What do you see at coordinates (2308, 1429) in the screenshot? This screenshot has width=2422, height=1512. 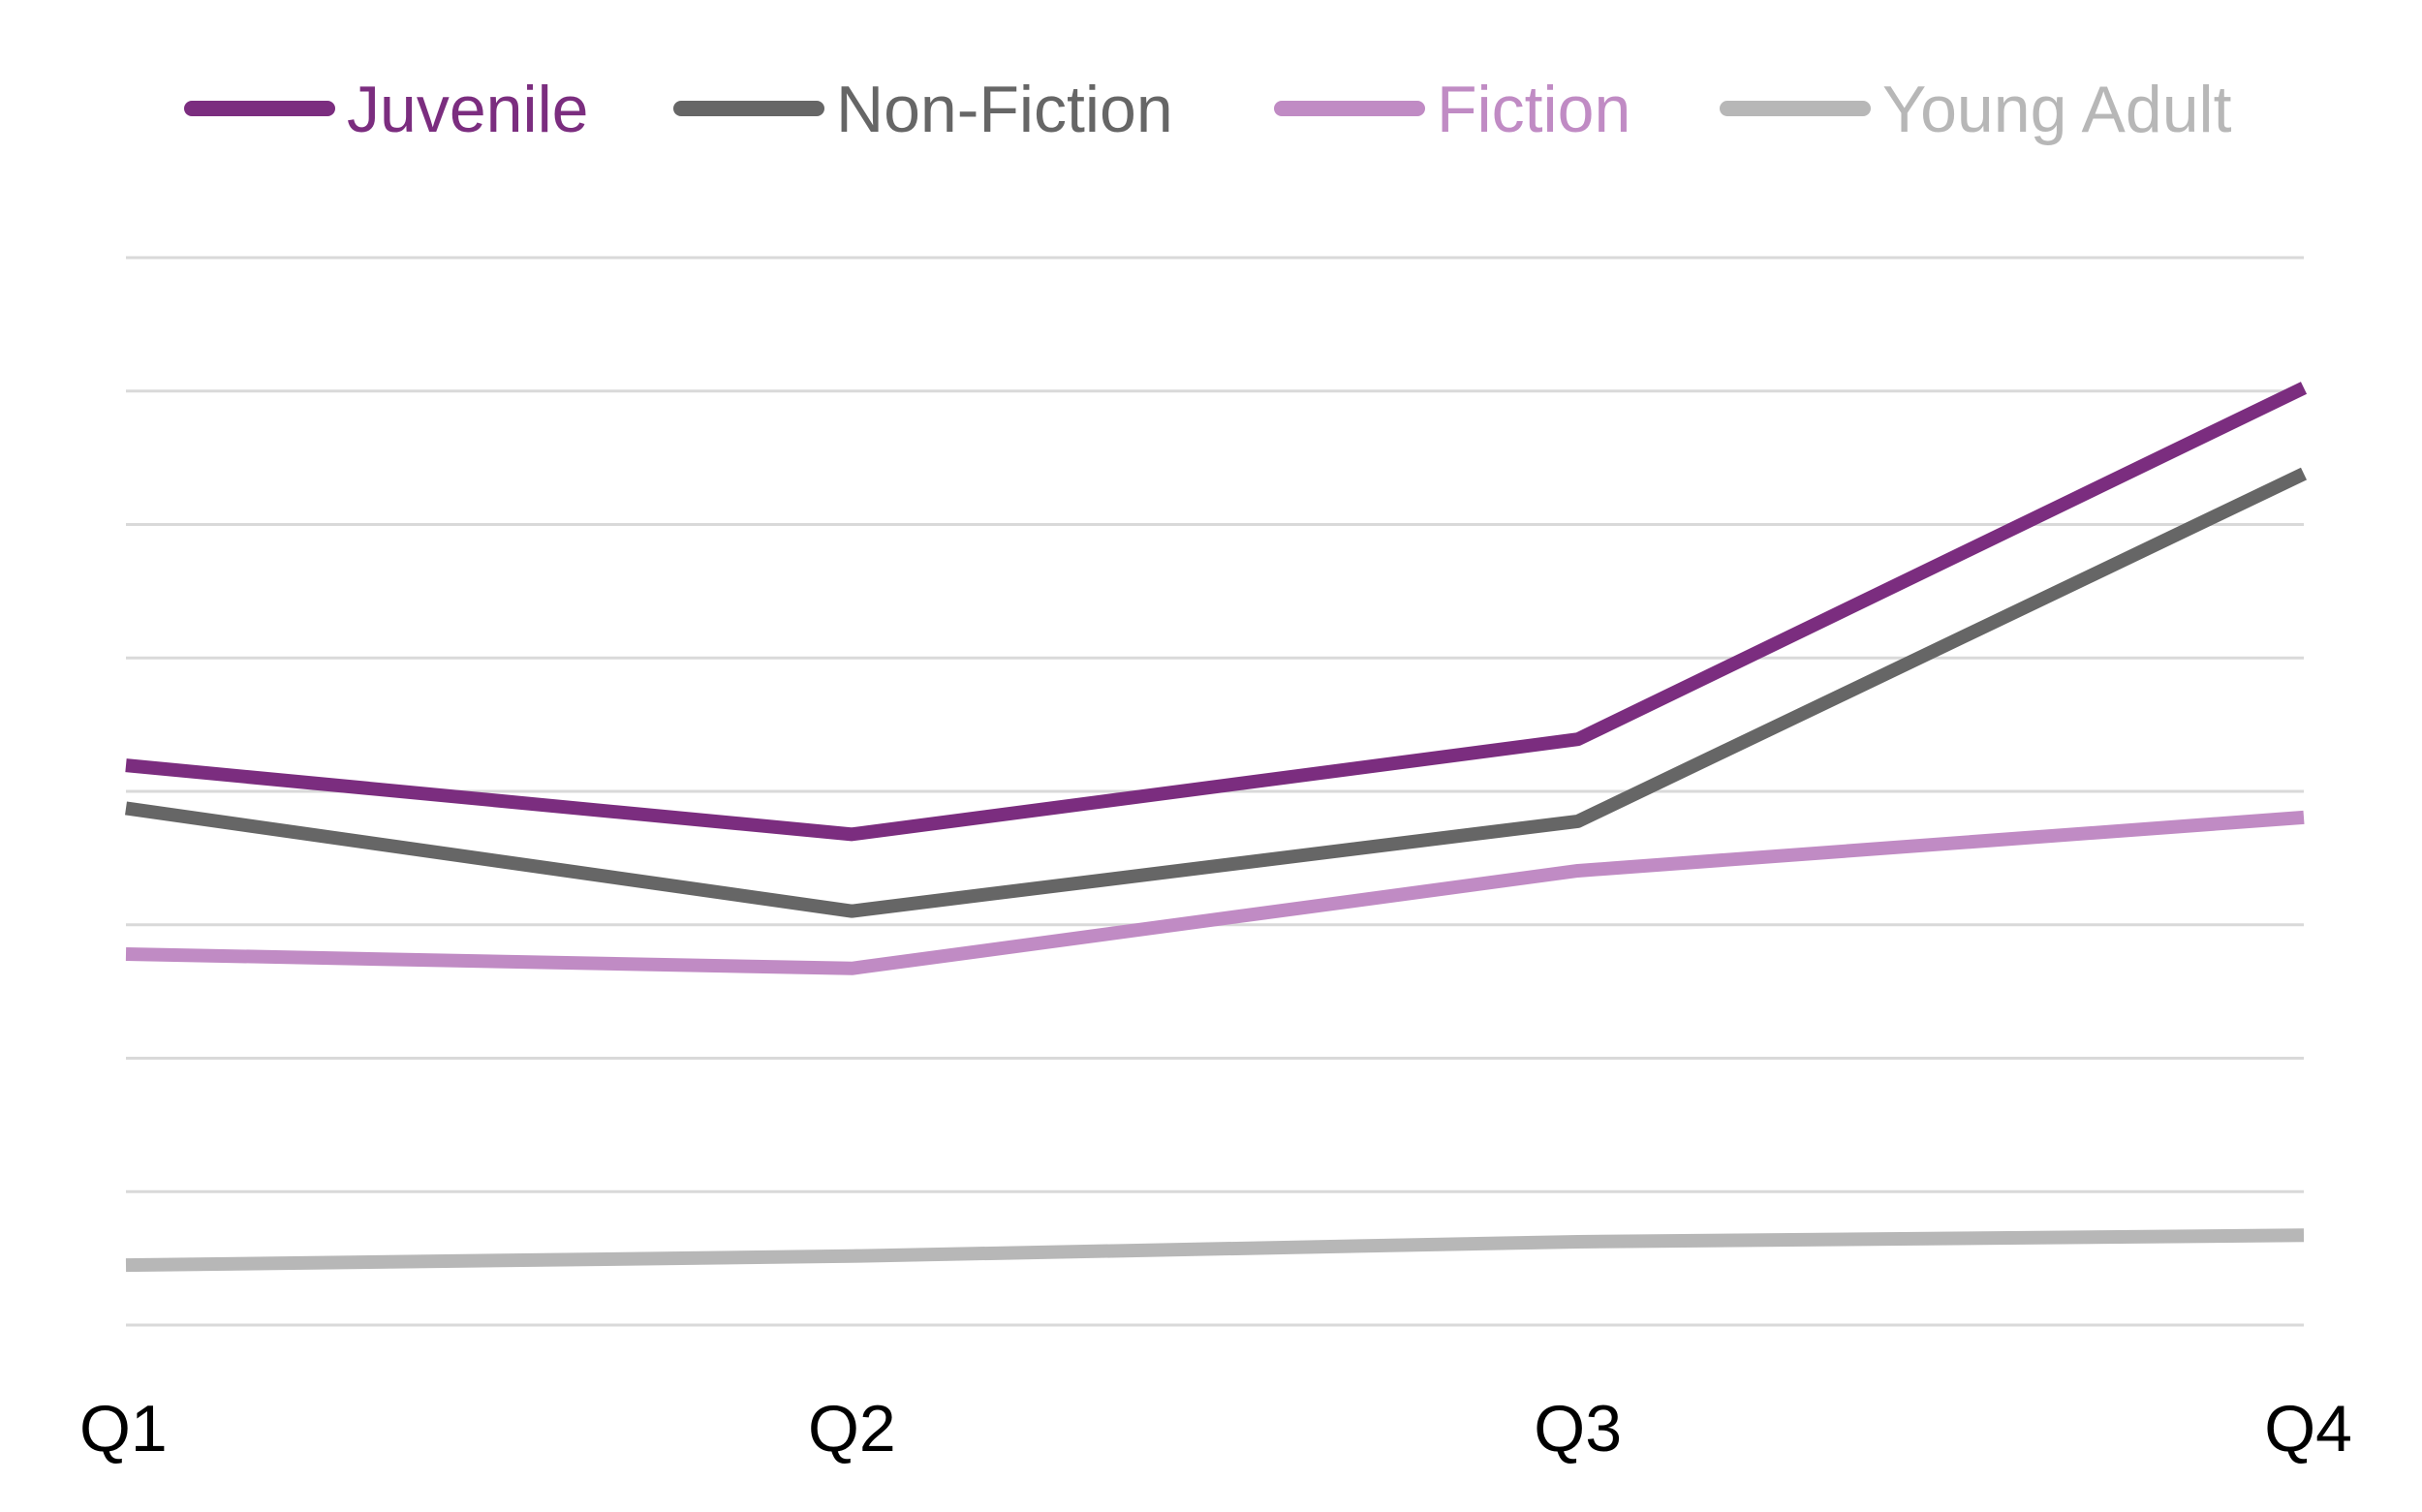 I see `x-tick-label: Q4` at bounding box center [2308, 1429].